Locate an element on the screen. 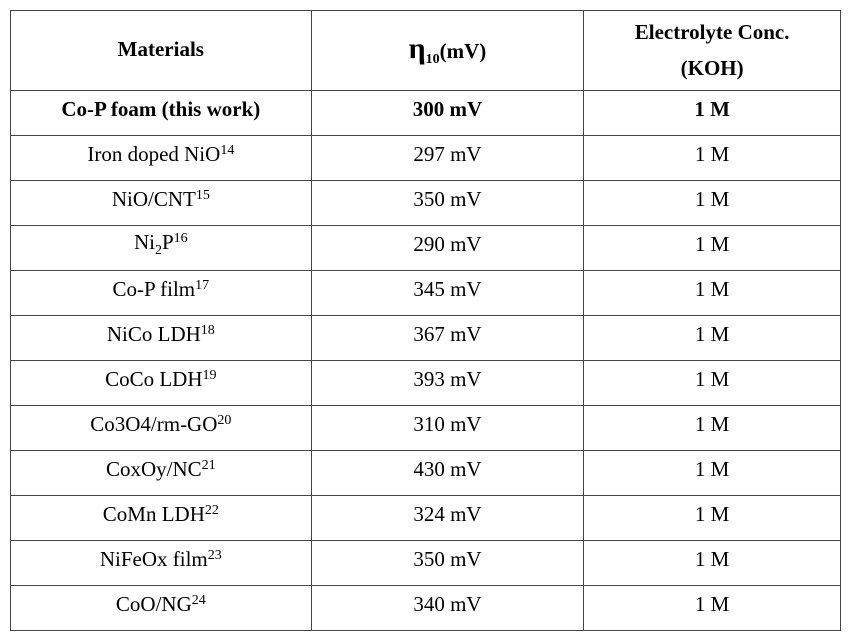 The height and width of the screenshot is (640, 851). text-segment: Co-P foam (this work) is located at coordinates (161, 108).